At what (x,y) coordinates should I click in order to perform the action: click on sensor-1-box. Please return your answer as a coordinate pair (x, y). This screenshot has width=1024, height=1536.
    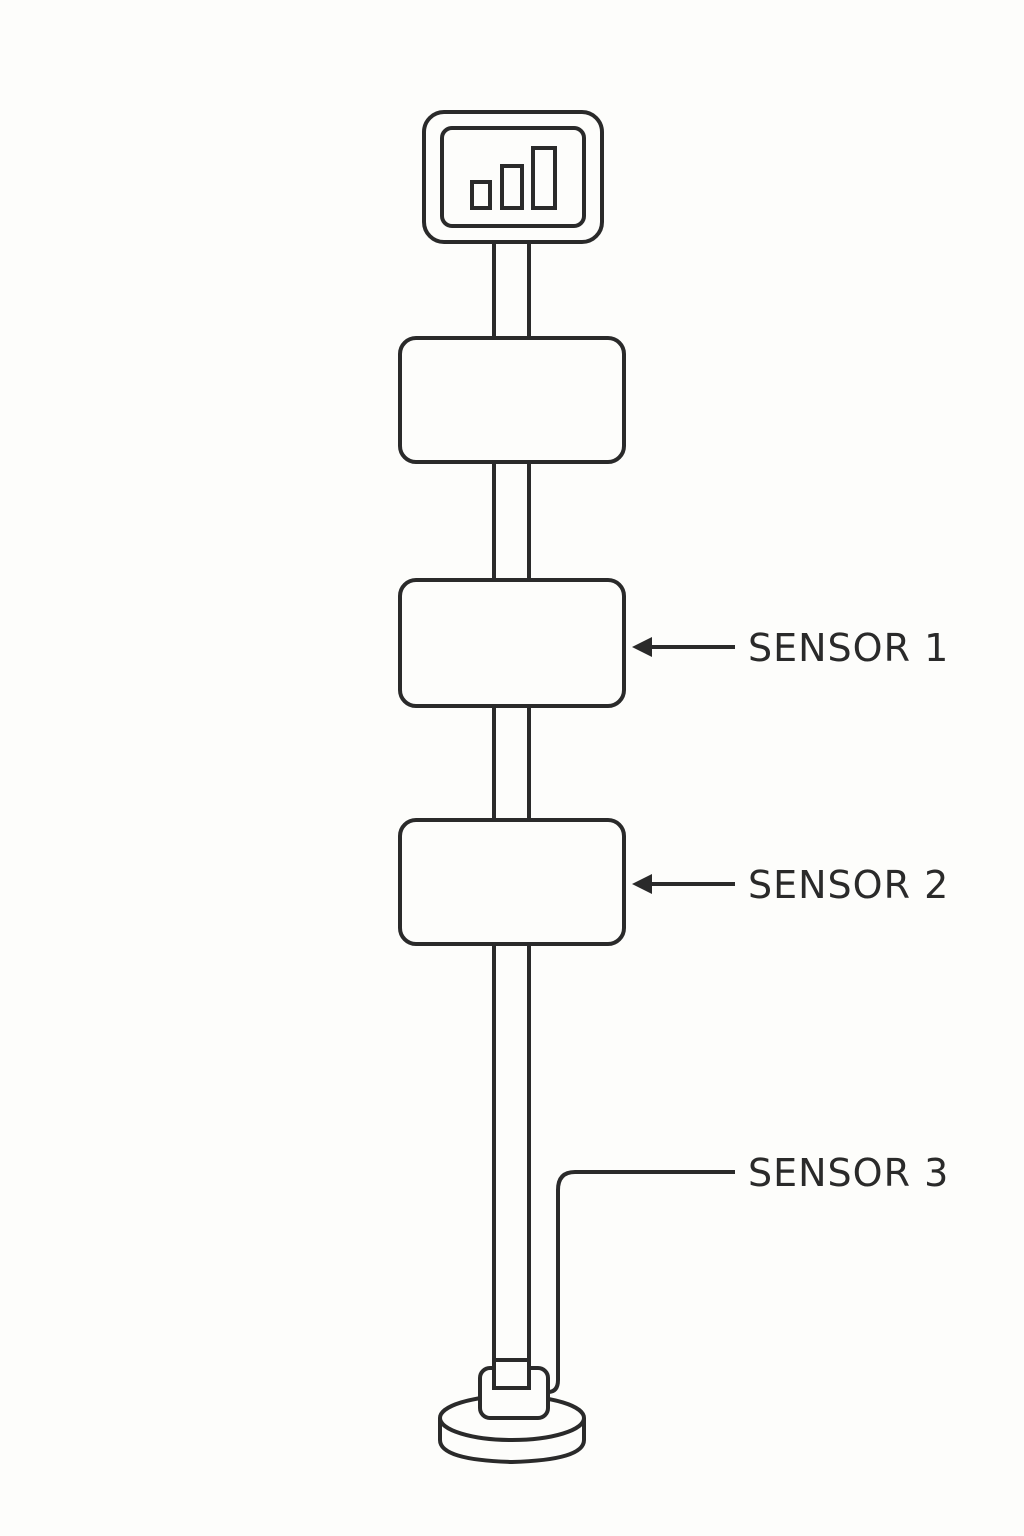
    Looking at the image, I should click on (512, 643).